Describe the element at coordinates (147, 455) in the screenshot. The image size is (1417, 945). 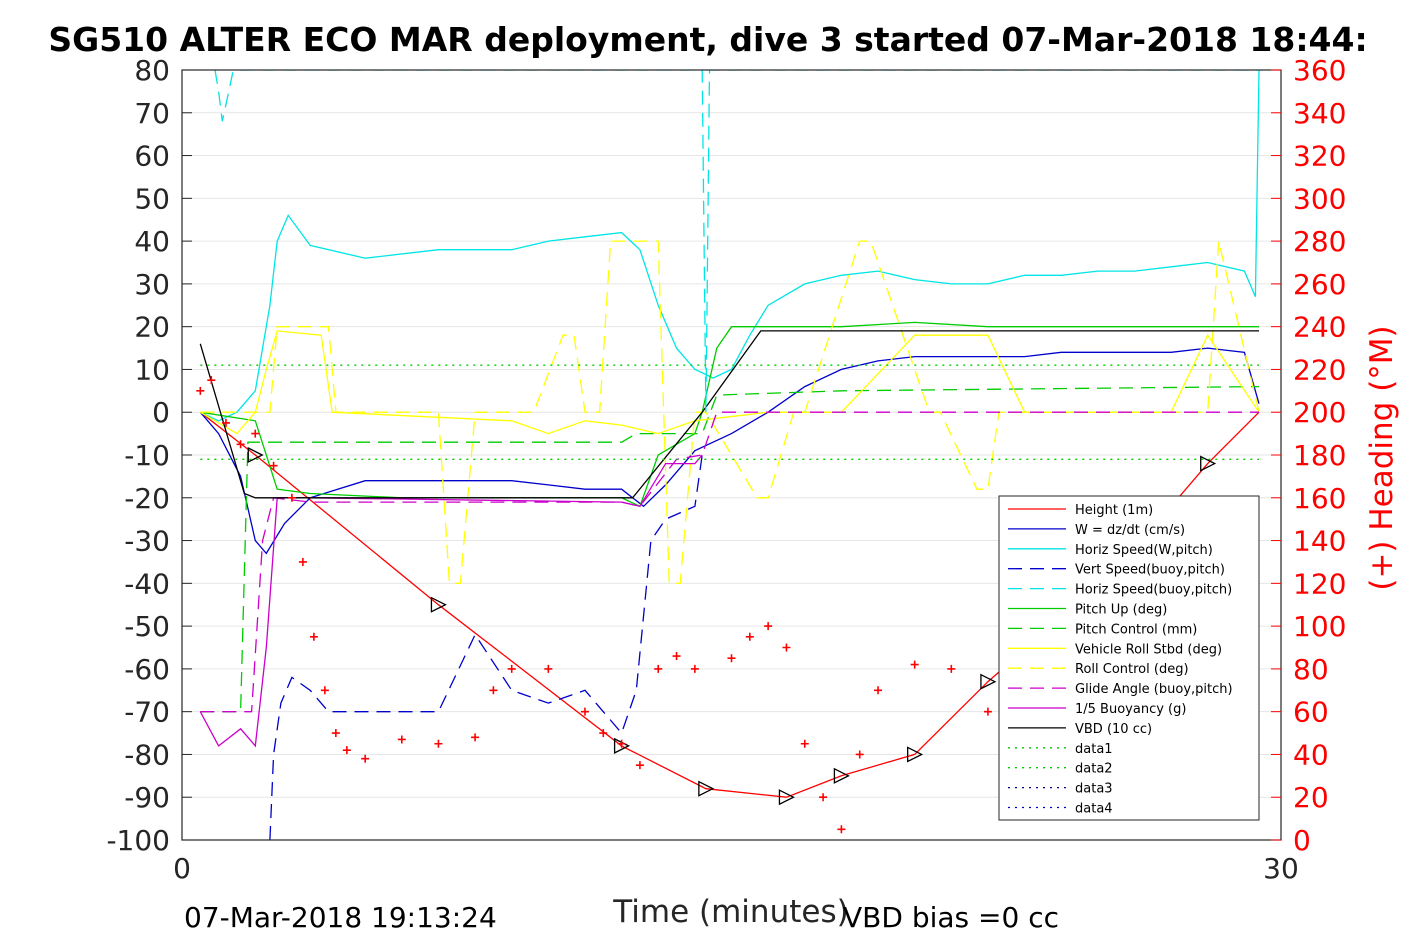
I see `y-tick-label-left: -10` at that location.